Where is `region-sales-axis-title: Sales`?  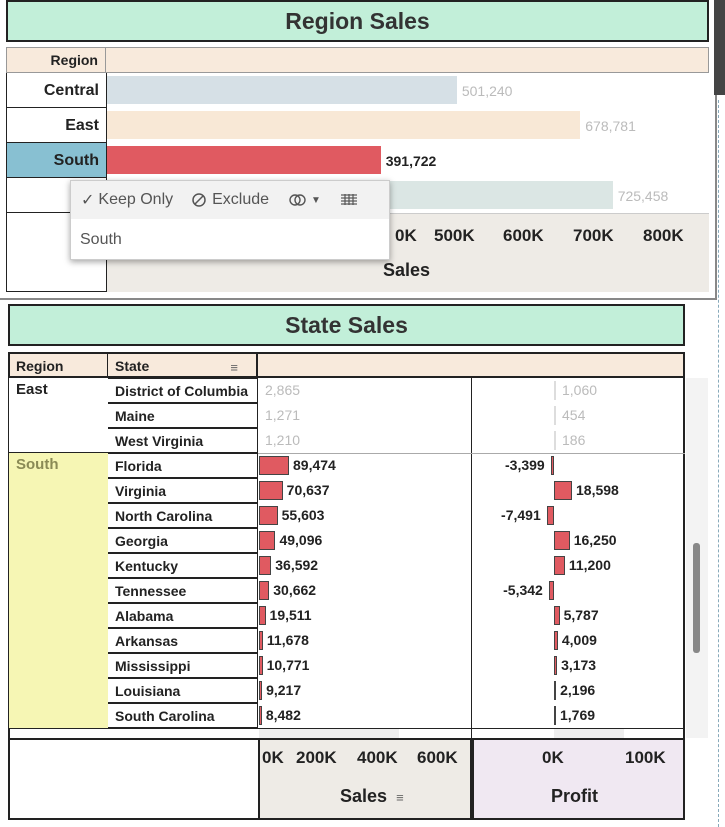 region-sales-axis-title: Sales is located at coordinates (407, 270).